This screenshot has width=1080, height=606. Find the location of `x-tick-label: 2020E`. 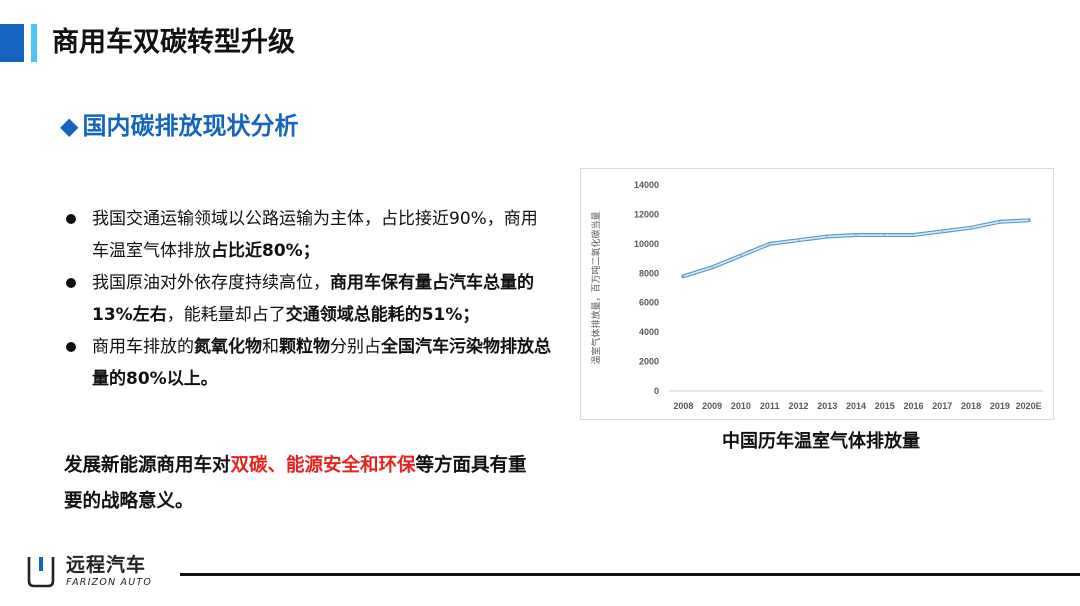

x-tick-label: 2020E is located at coordinates (1029, 406).